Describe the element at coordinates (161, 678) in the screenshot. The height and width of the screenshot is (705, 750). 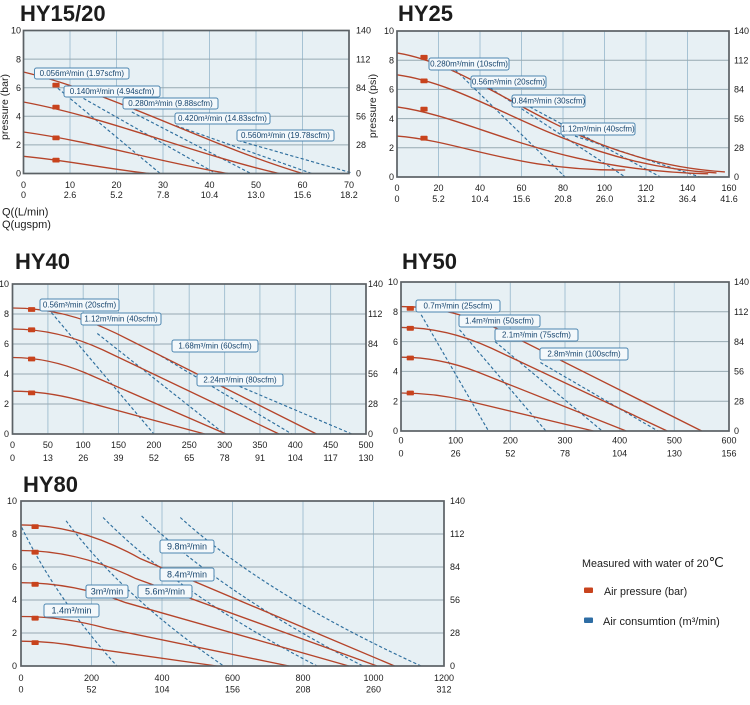
I see `svg-text: 400` at that location.